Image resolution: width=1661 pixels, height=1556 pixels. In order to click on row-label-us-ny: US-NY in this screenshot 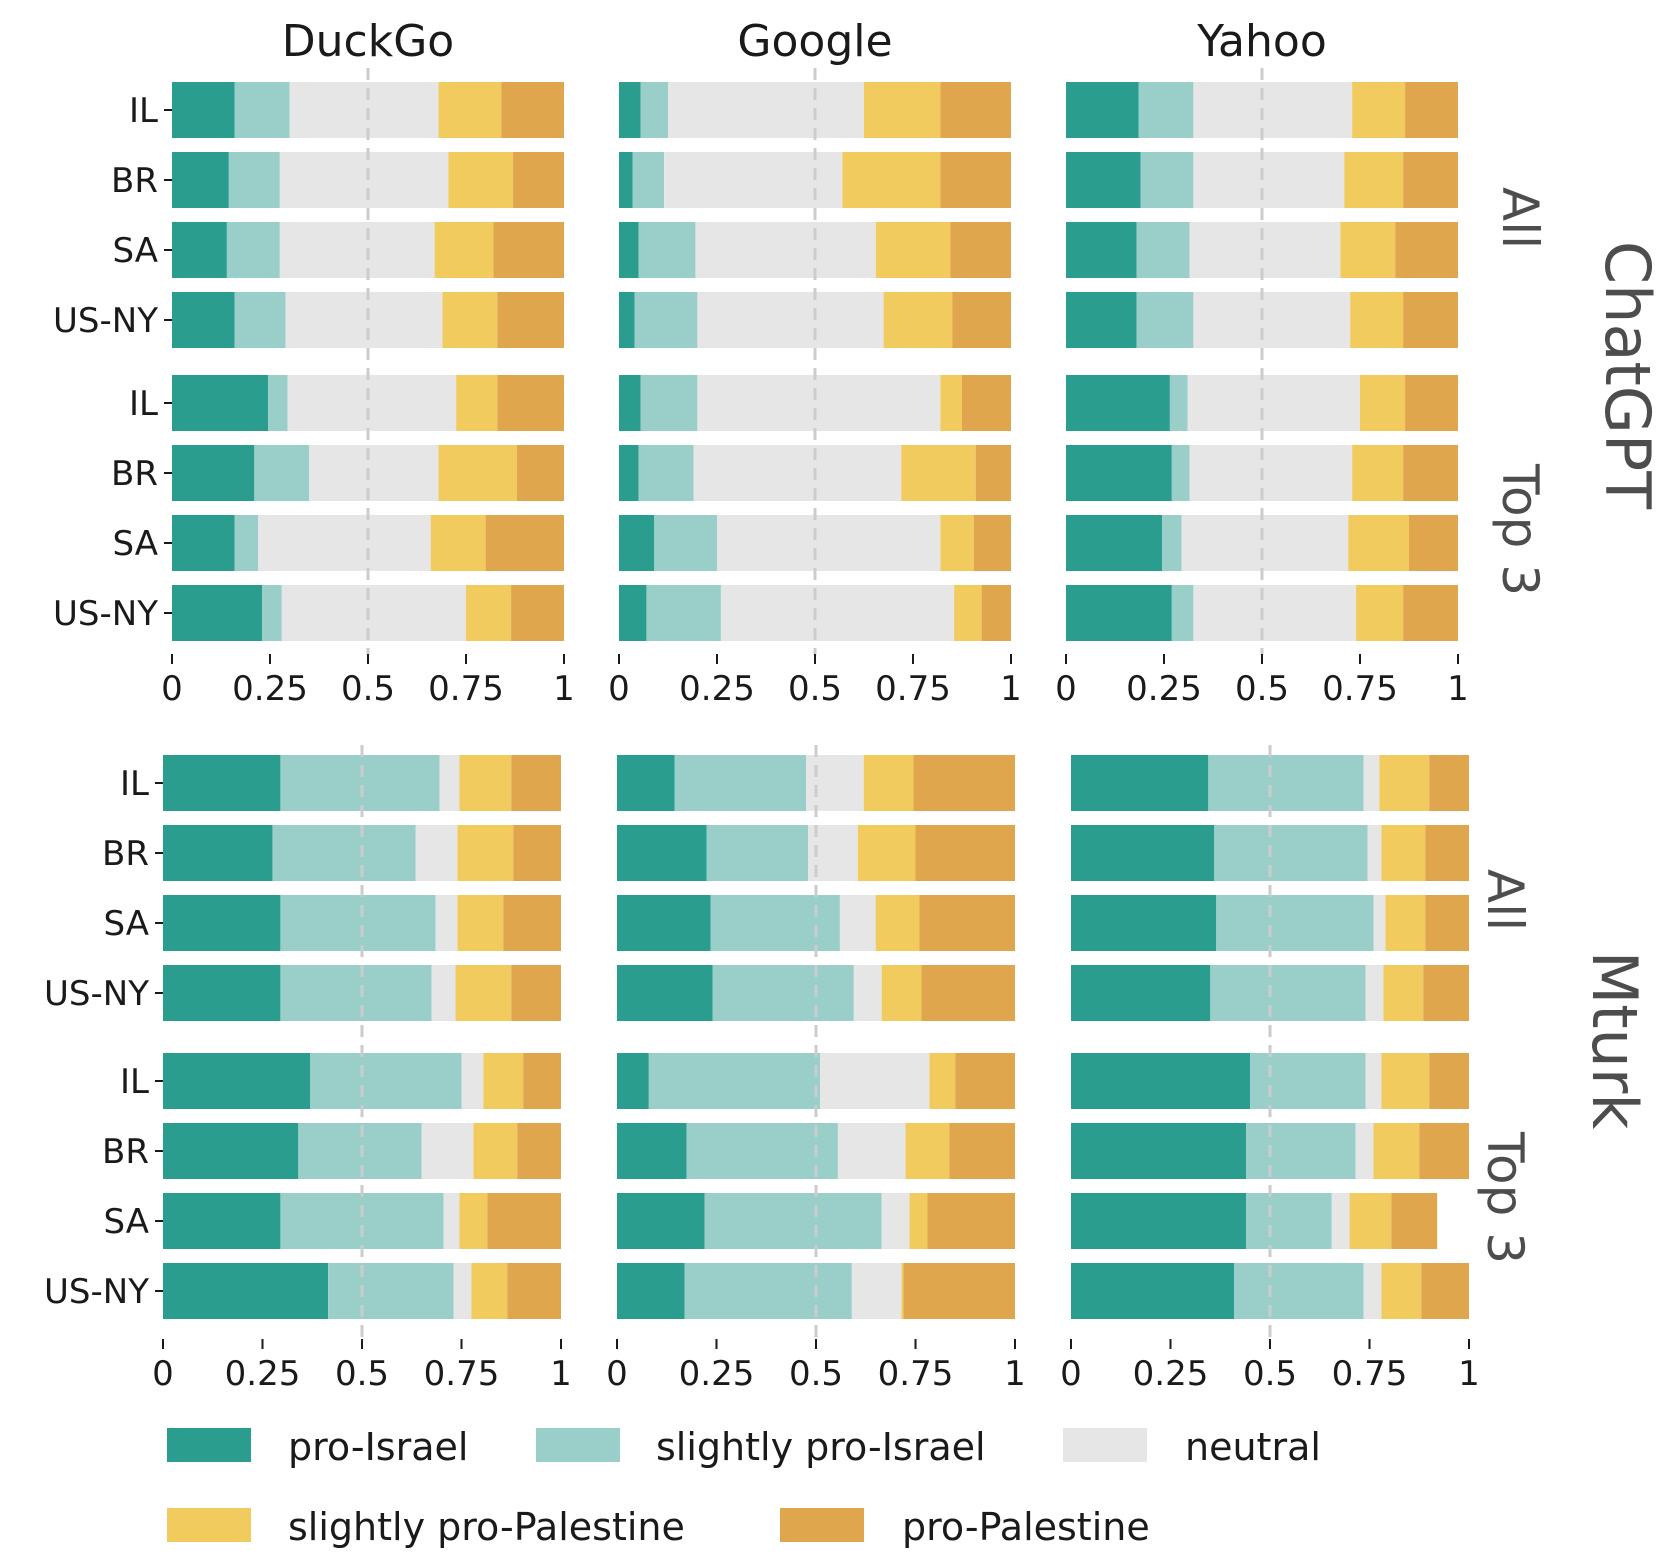, I will do `click(96, 994)`.